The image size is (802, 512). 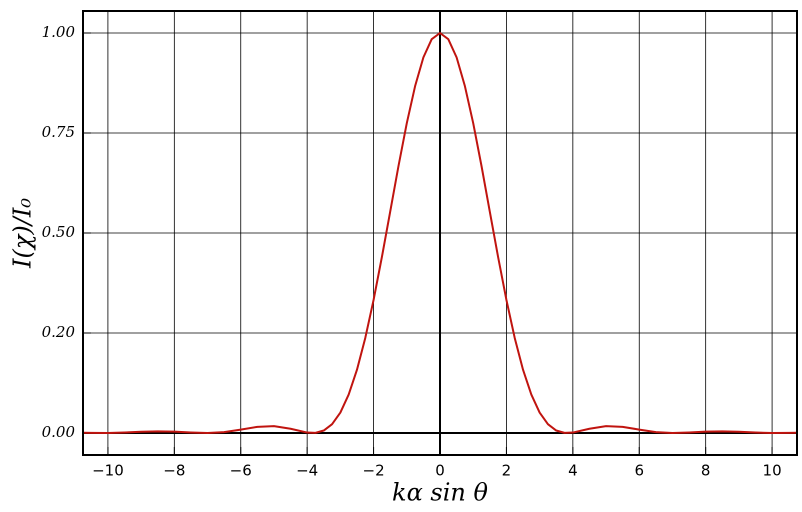 What do you see at coordinates (59, 432) in the screenshot?
I see `y-tick-label: 0.00` at bounding box center [59, 432].